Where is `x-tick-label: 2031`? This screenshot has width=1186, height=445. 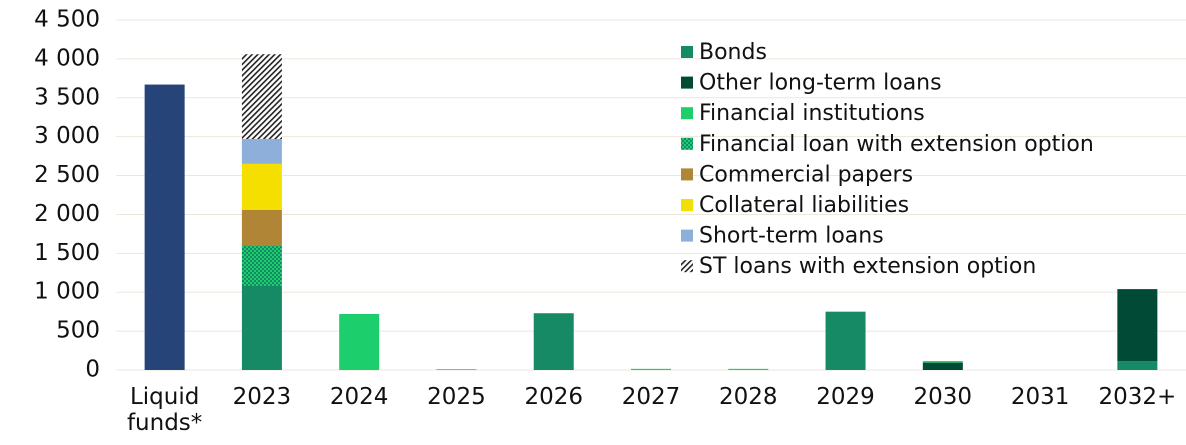 x-tick-label: 2031 is located at coordinates (1040, 397).